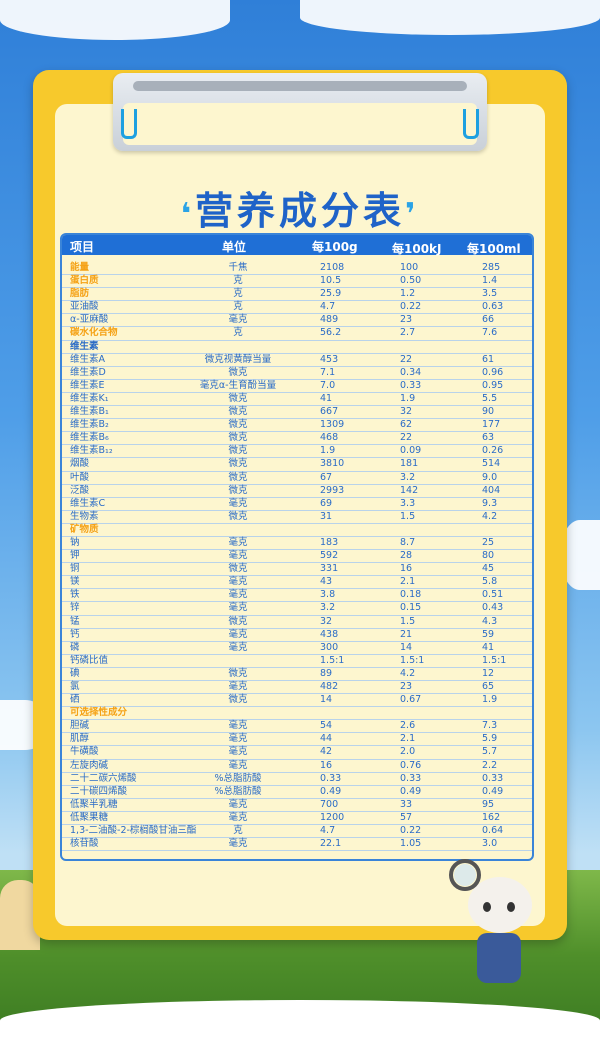 This screenshot has height=1041, width=600. Describe the element at coordinates (491, 490) in the screenshot. I see `per-100ml-value: 404` at that location.